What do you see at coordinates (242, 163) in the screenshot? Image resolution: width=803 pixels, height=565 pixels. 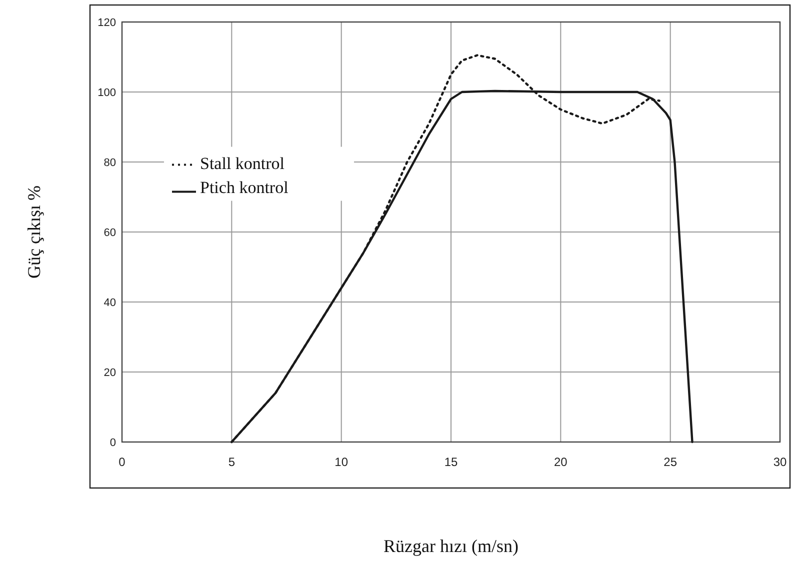 I see `legend-label: Stall kontrol` at bounding box center [242, 163].